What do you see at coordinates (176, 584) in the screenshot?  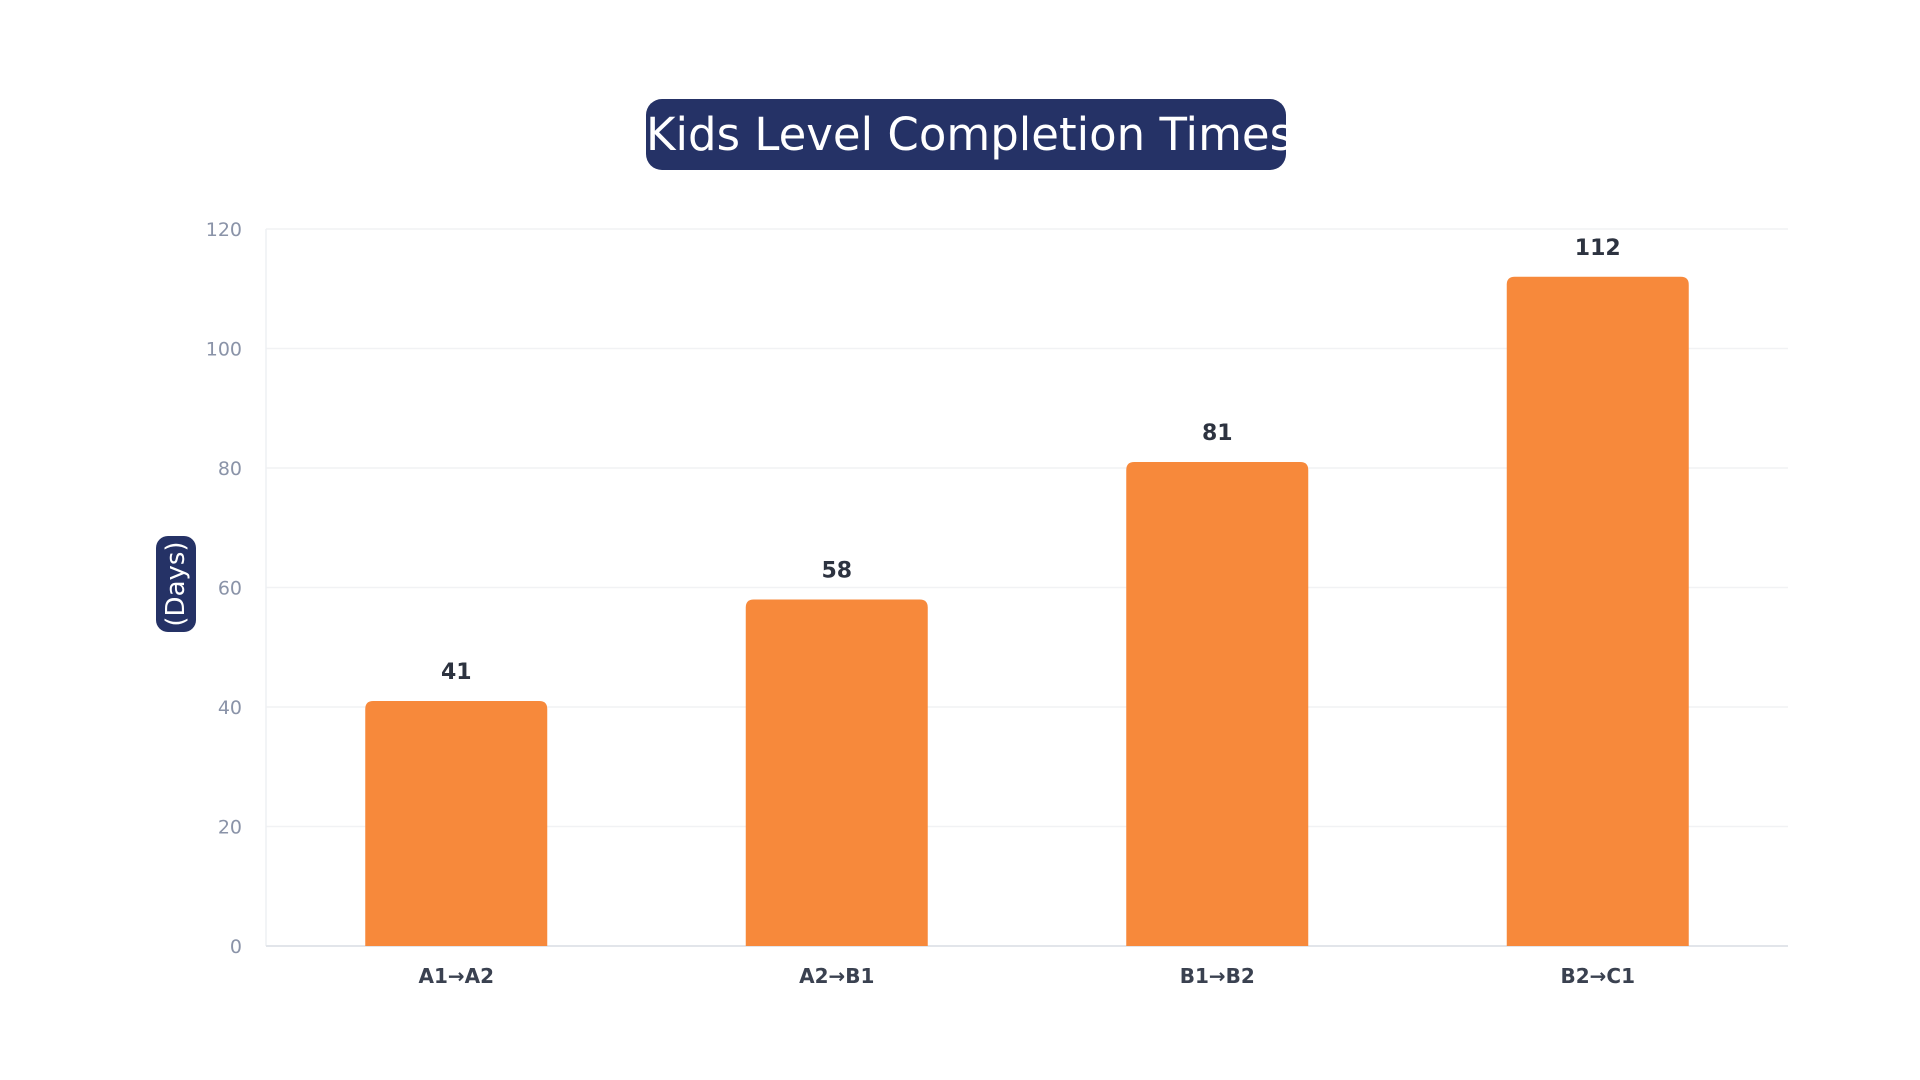 I see `y-axis-label: (Days)` at bounding box center [176, 584].